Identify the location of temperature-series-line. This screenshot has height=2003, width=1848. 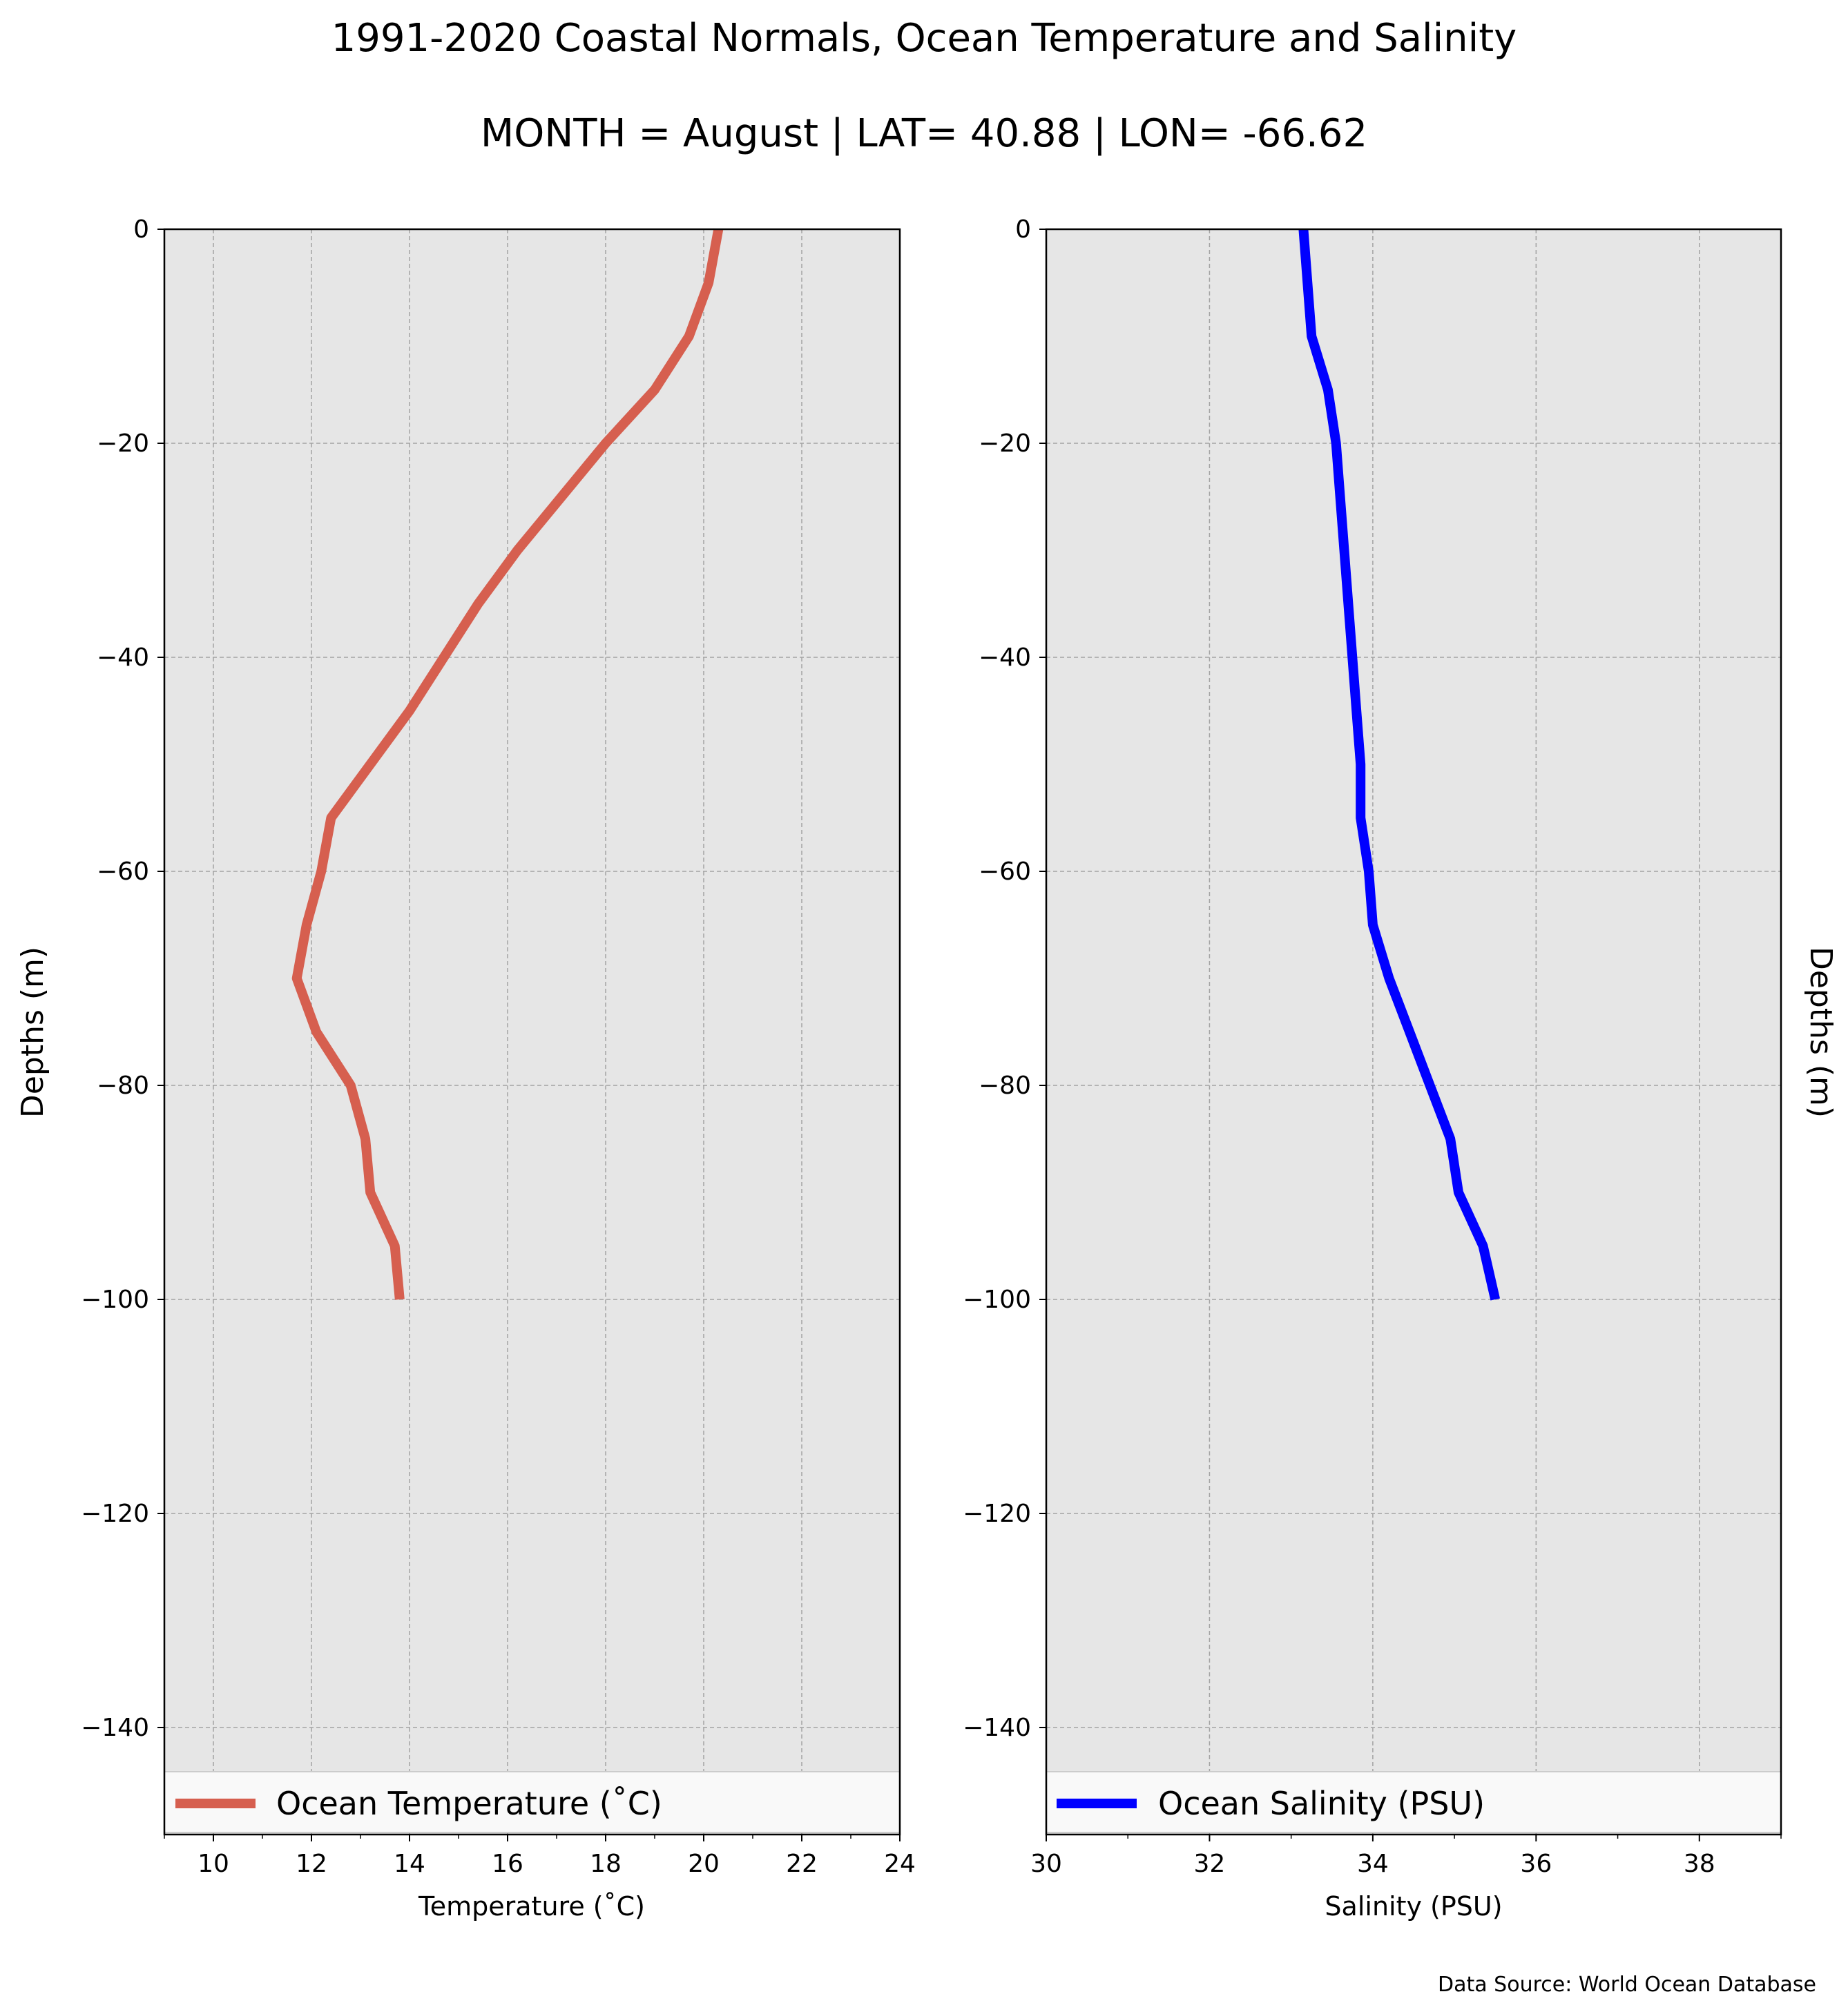
(507, 764).